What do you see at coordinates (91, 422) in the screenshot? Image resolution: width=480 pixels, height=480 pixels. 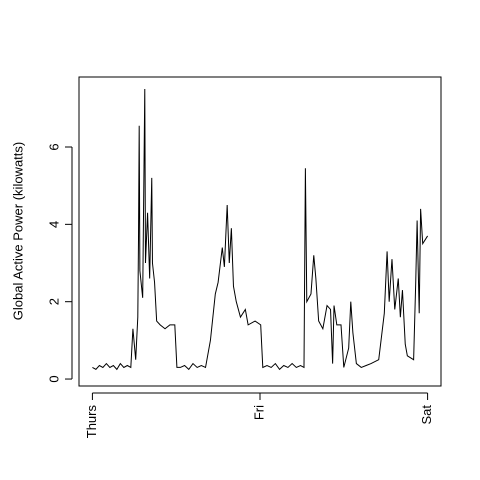 I see `x-tick-label: Thurs` at bounding box center [91, 422].